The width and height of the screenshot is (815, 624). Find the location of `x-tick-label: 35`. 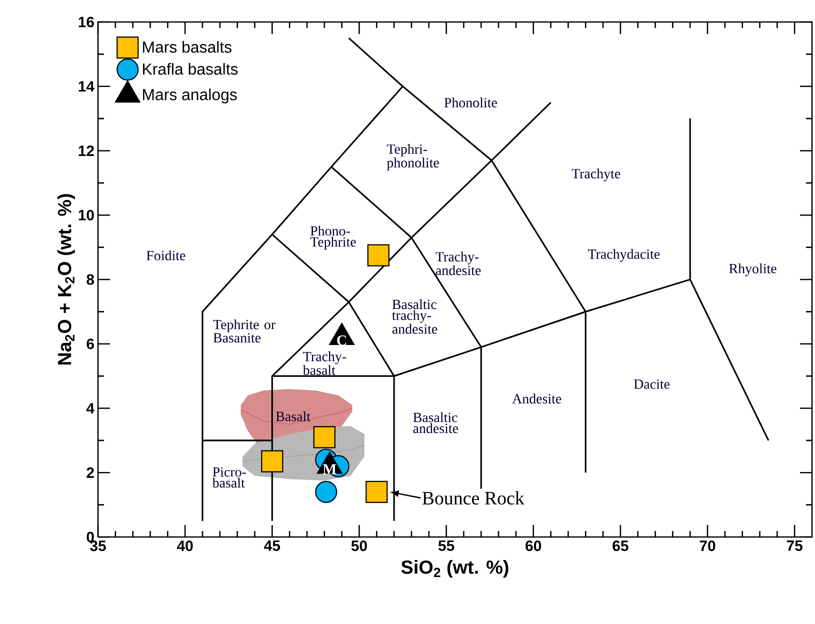

x-tick-label: 35 is located at coordinates (98, 546).